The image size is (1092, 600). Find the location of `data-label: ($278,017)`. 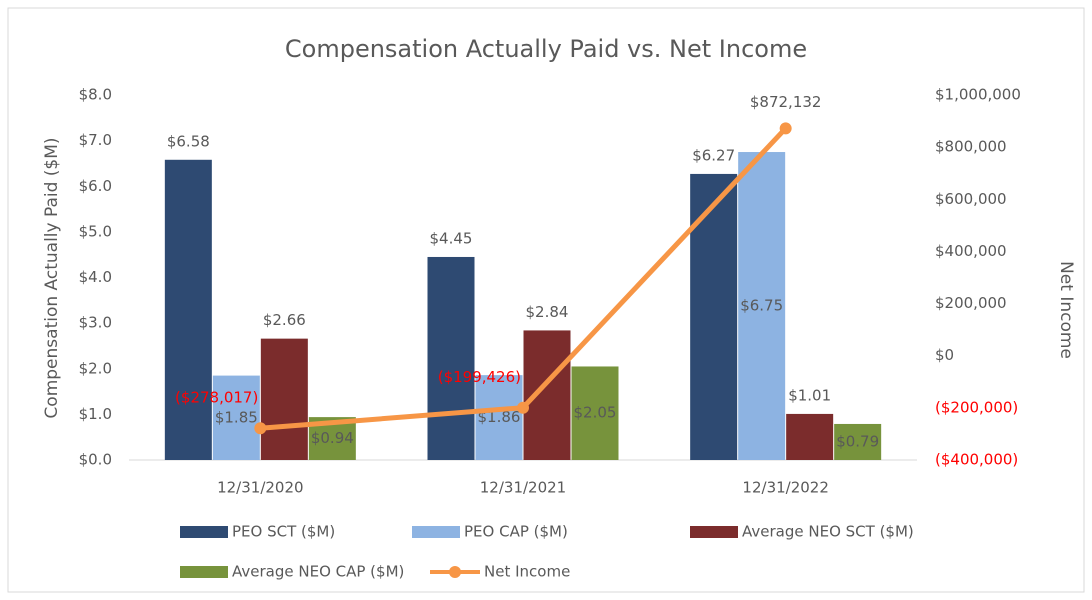

data-label: ($278,017) is located at coordinates (216, 398).